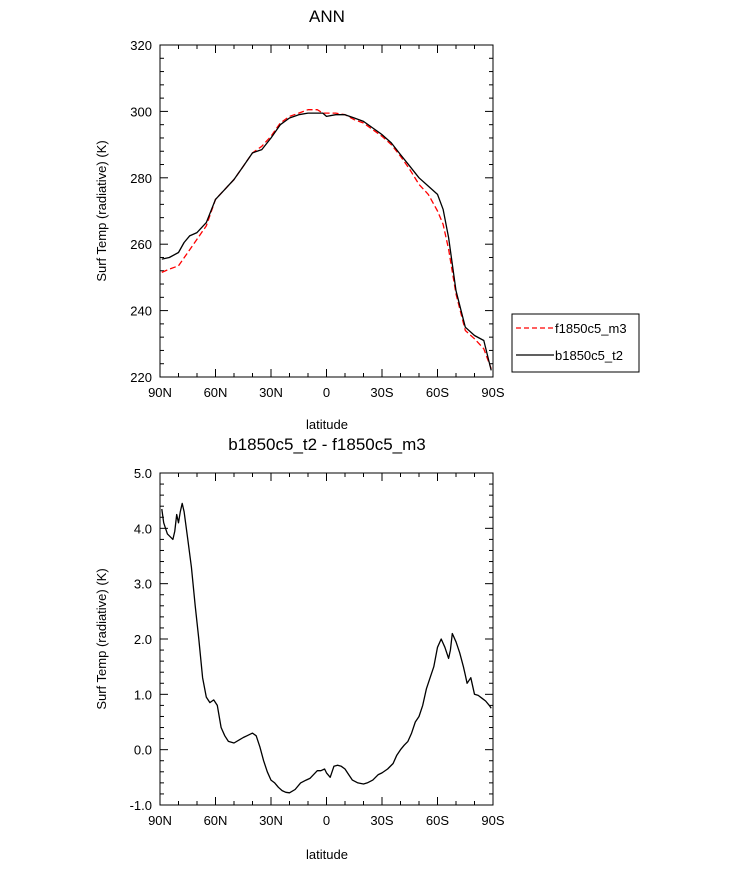 Image resolution: width=733 pixels, height=869 pixels. Describe the element at coordinates (141, 311) in the screenshot. I see `y-tick-label: 240` at that location.